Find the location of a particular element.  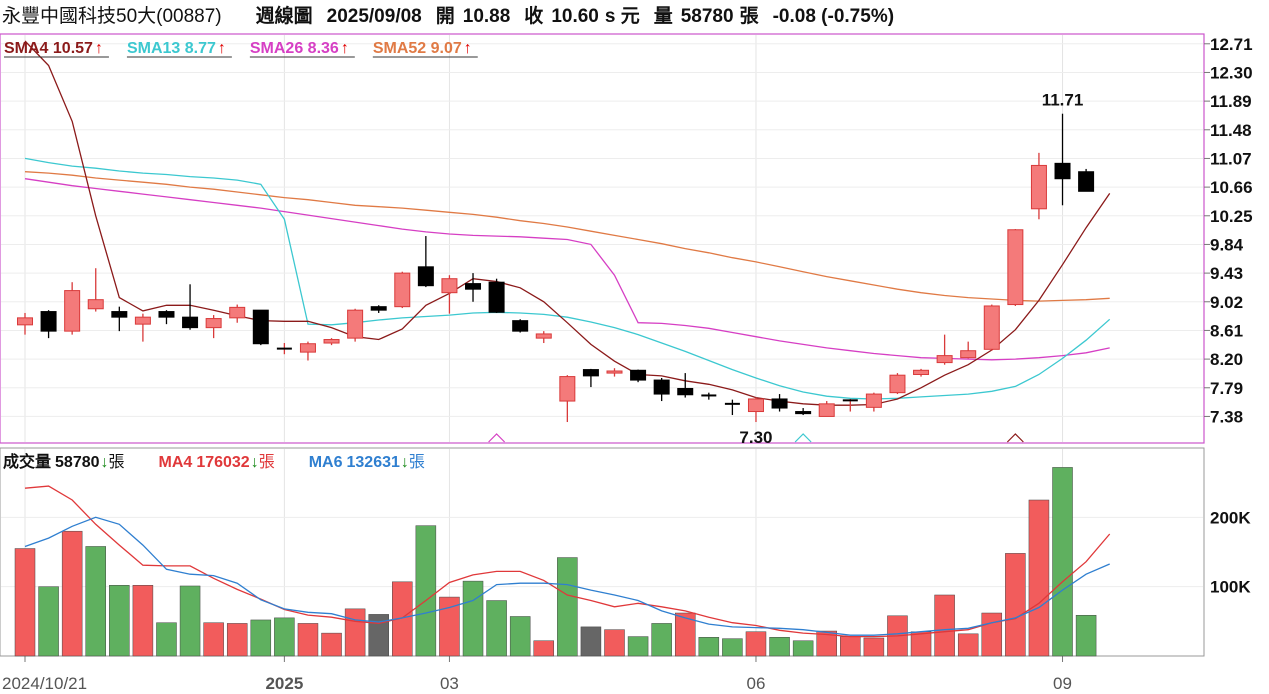

volume-unit: 張 is located at coordinates (749, 16).